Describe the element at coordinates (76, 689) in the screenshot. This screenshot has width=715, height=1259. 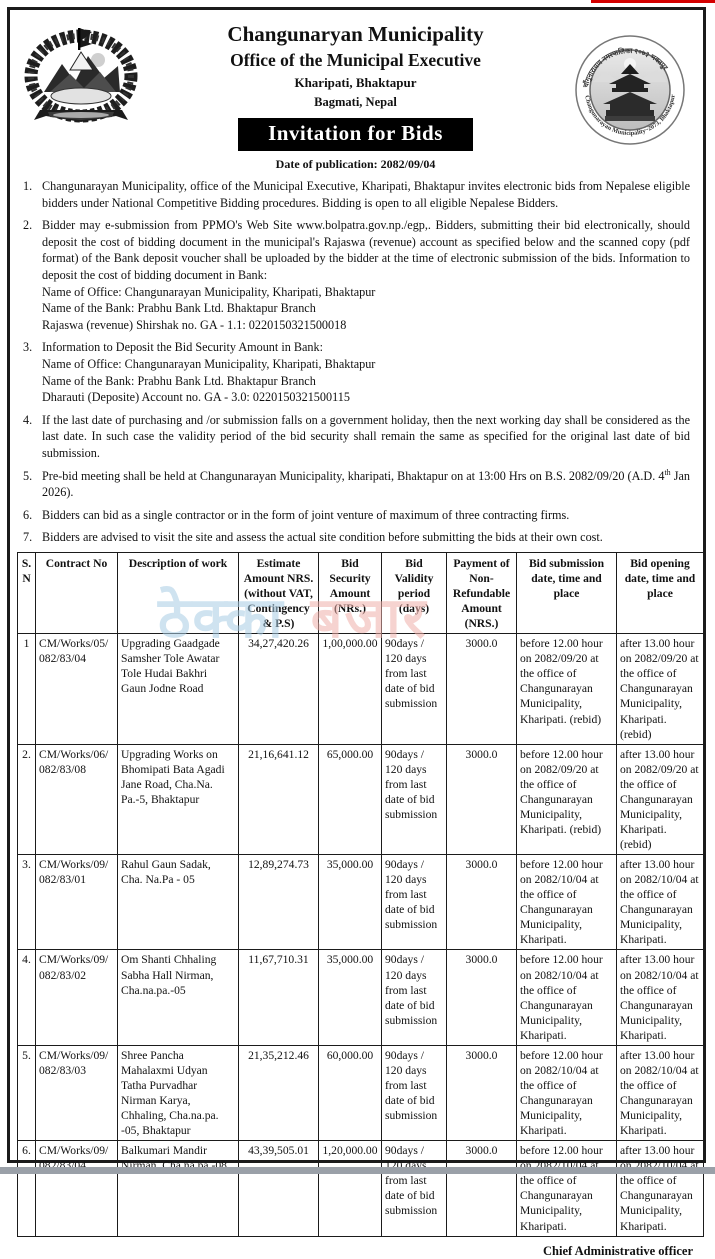
I see `cell-contract-no: CM/Works/05/082/83/04` at that location.